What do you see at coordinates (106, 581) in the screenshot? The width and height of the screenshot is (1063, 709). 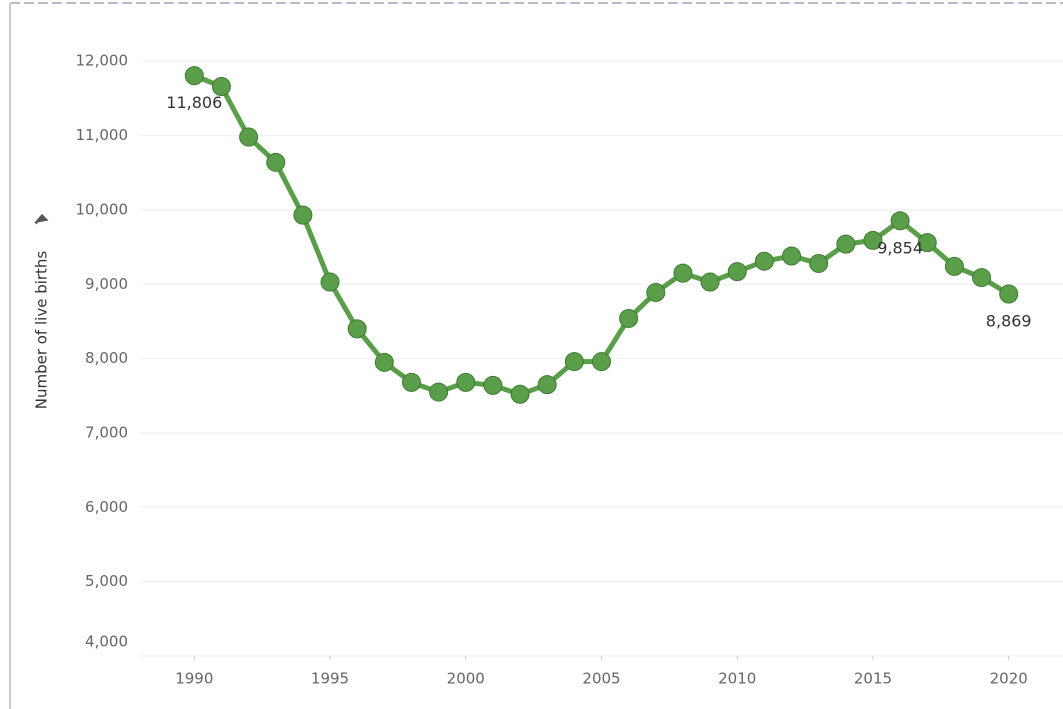 I see `y-tick-label: 5,000` at bounding box center [106, 581].